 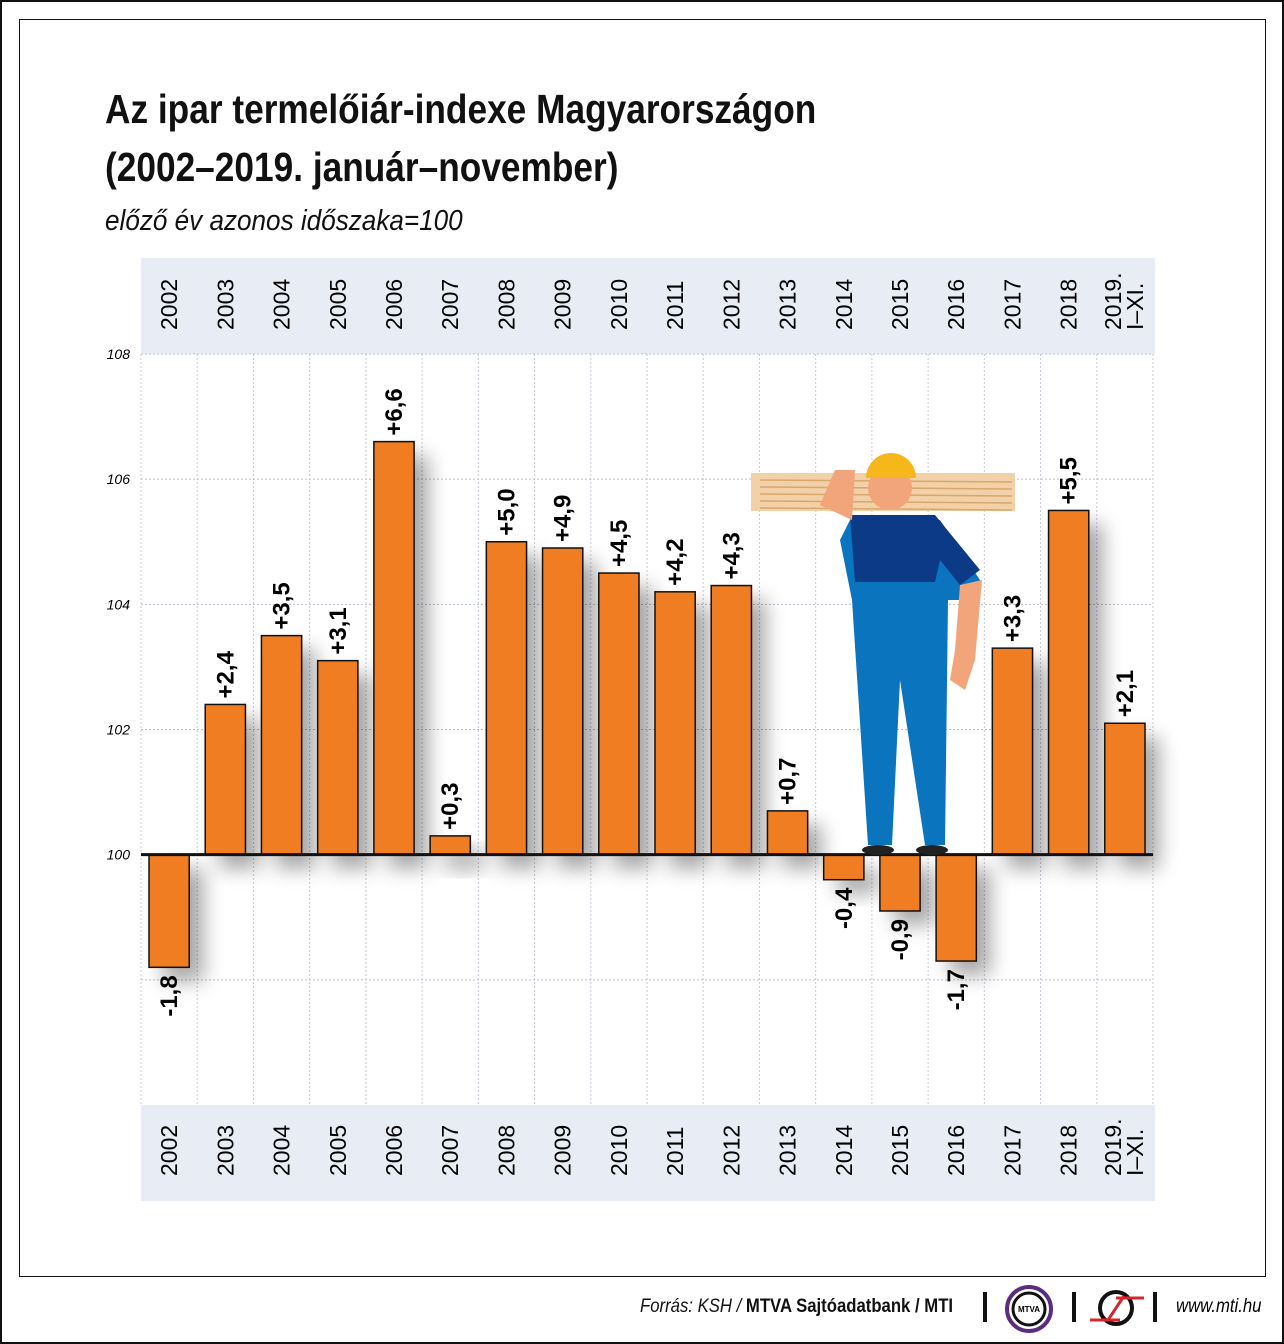 I want to click on category-label-top: 2002, so click(x=169, y=304).